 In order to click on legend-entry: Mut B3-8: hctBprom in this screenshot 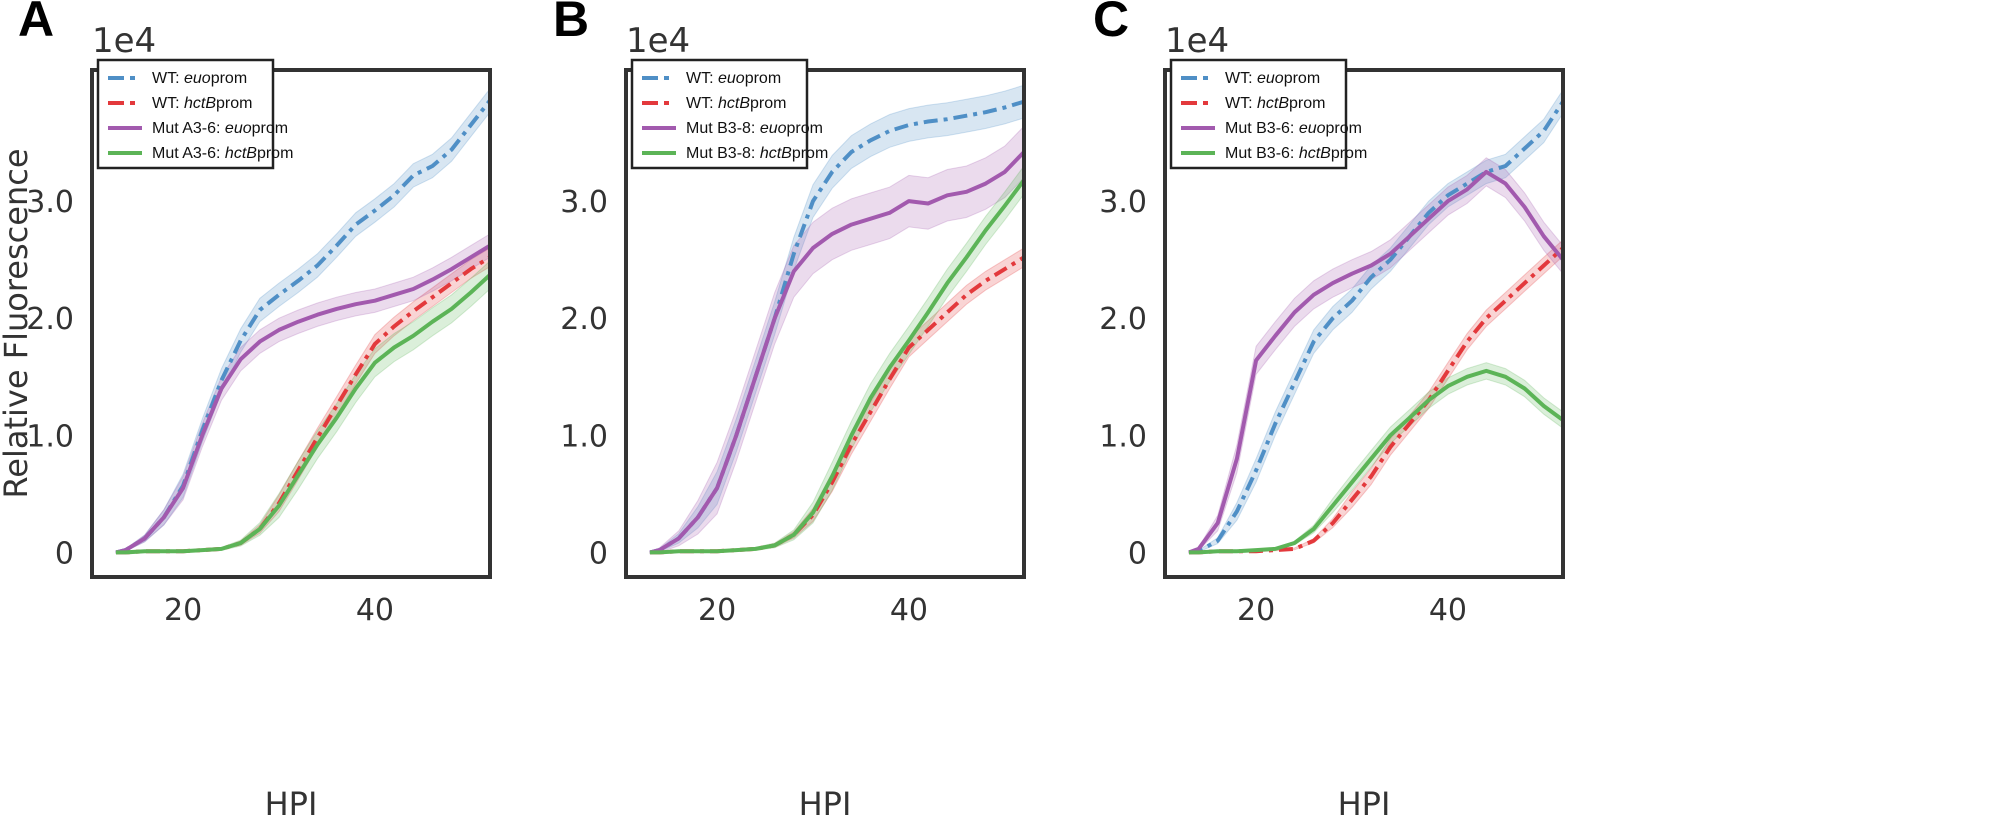, I will do `click(757, 153)`.